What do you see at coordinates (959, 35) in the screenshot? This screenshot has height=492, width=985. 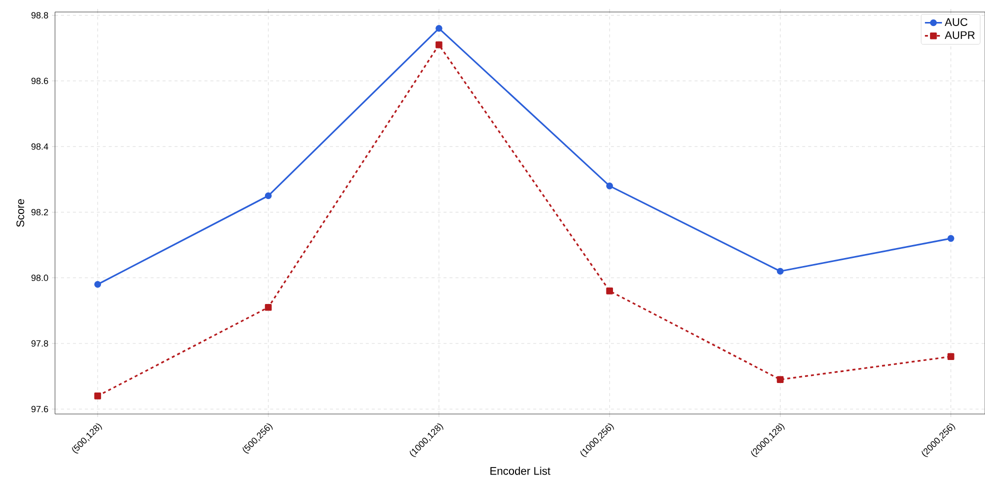 I see `legend-label: AUPR` at bounding box center [959, 35].